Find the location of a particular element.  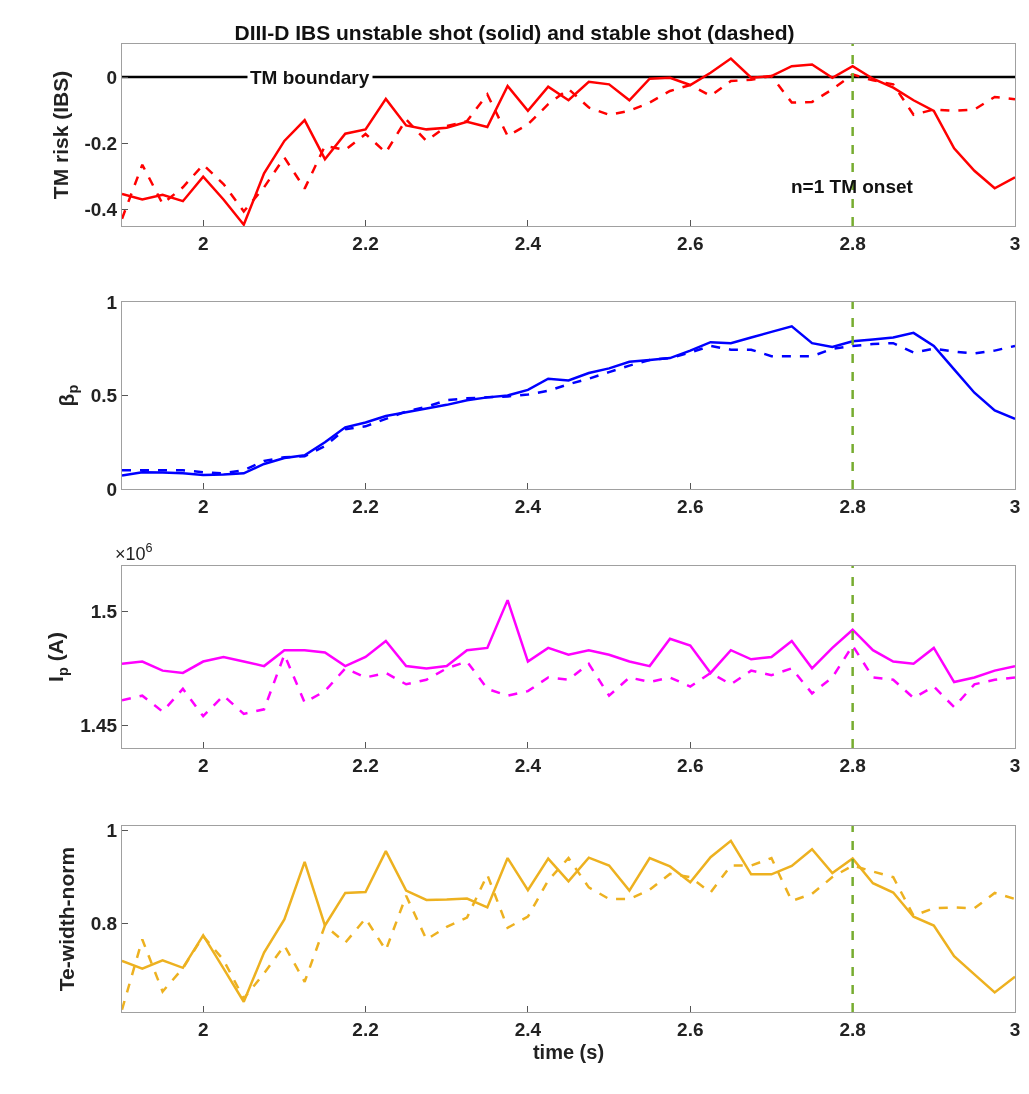

y-axis-title: Te-width-norm is located at coordinates (66, 919).